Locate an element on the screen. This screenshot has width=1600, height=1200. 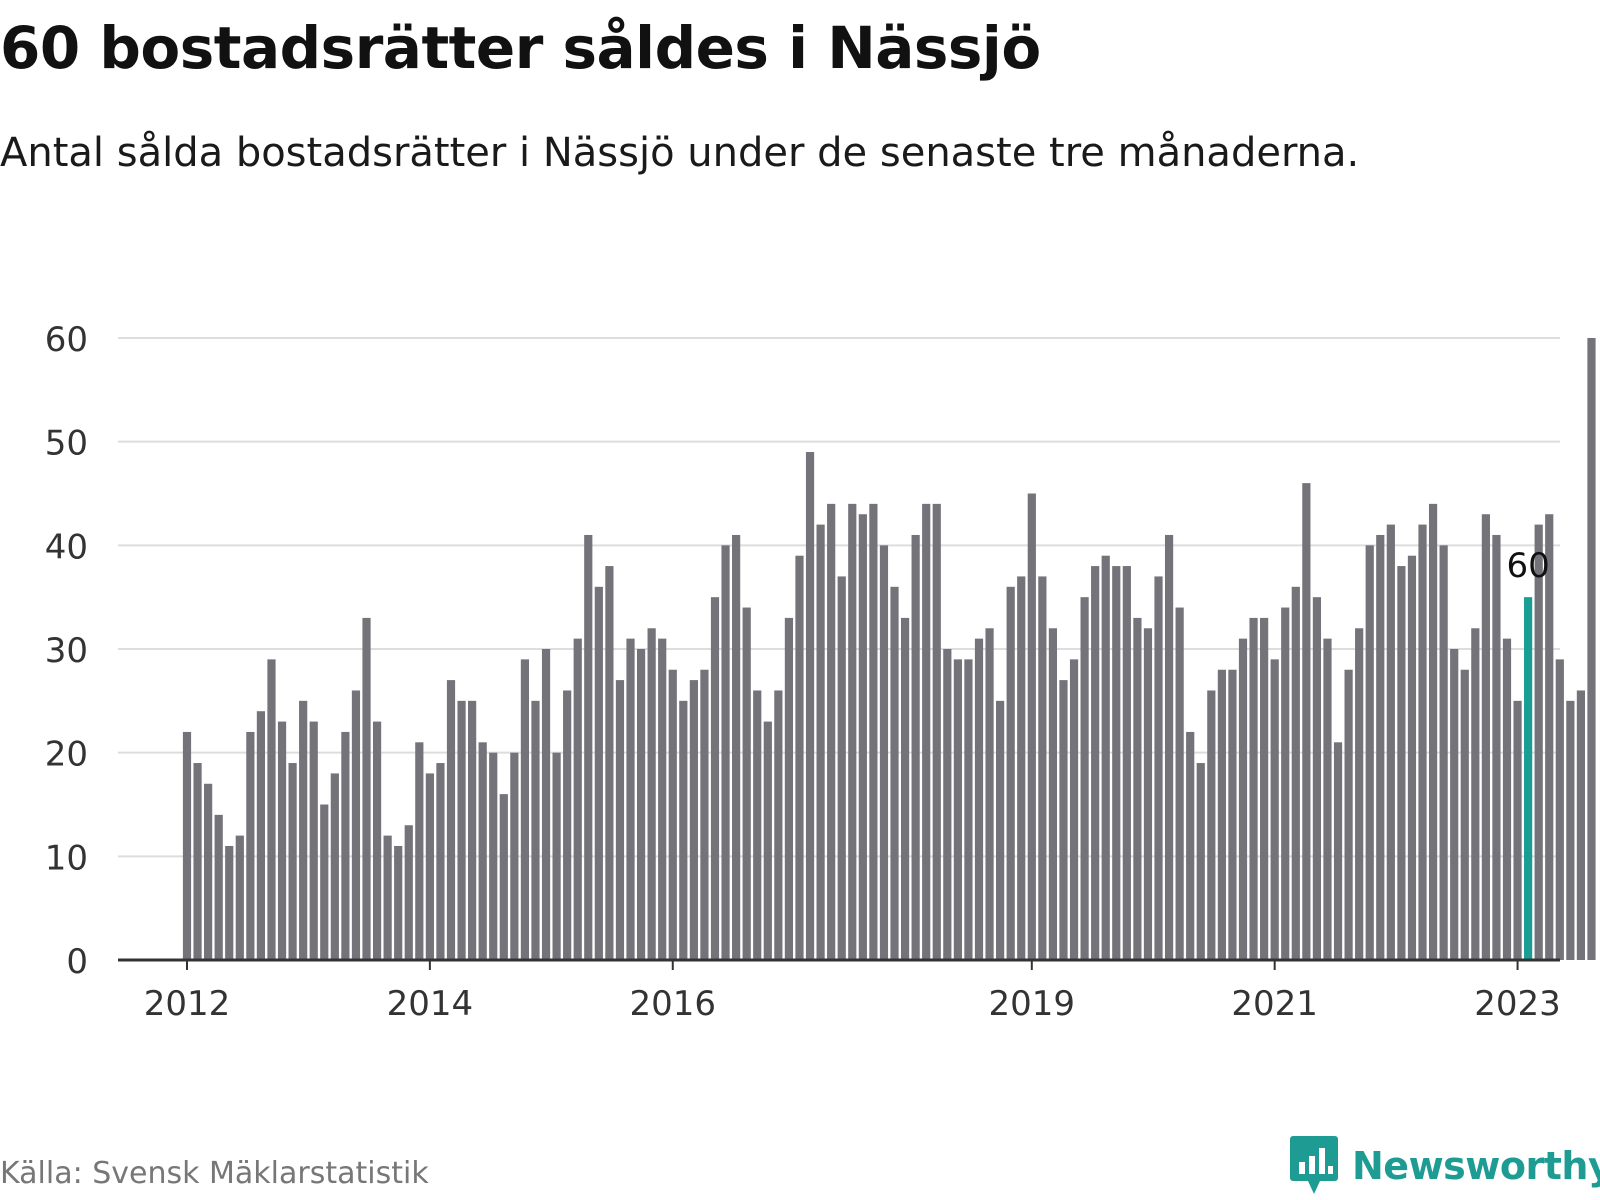
x-tick-label: 2023 is located at coordinates (1517, 1004).